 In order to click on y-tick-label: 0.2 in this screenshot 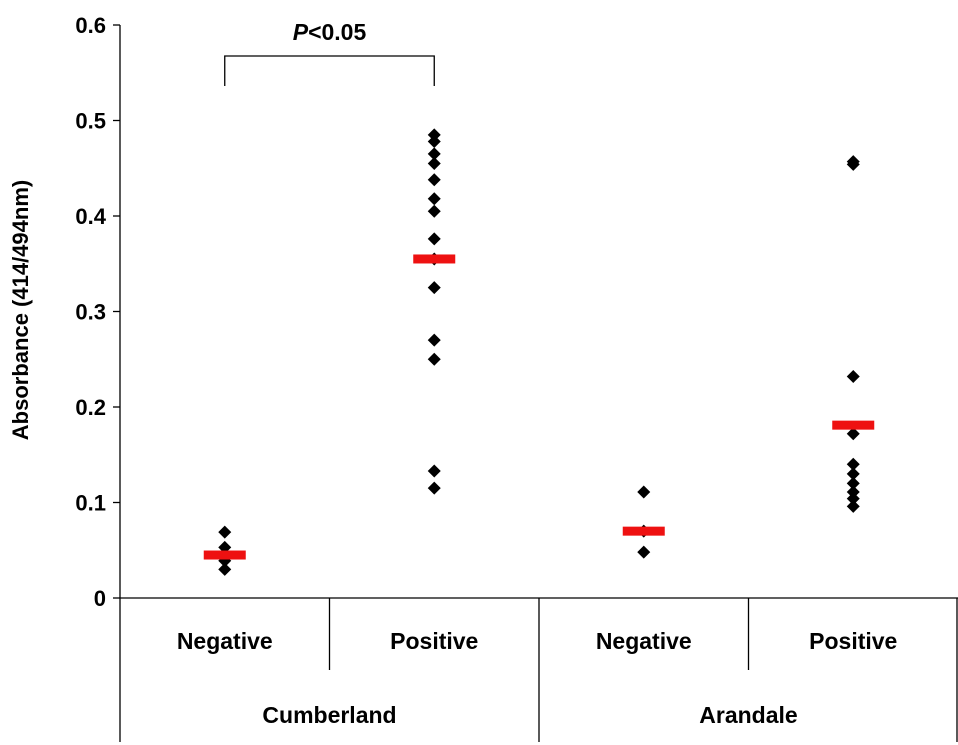, I will do `click(90, 407)`.